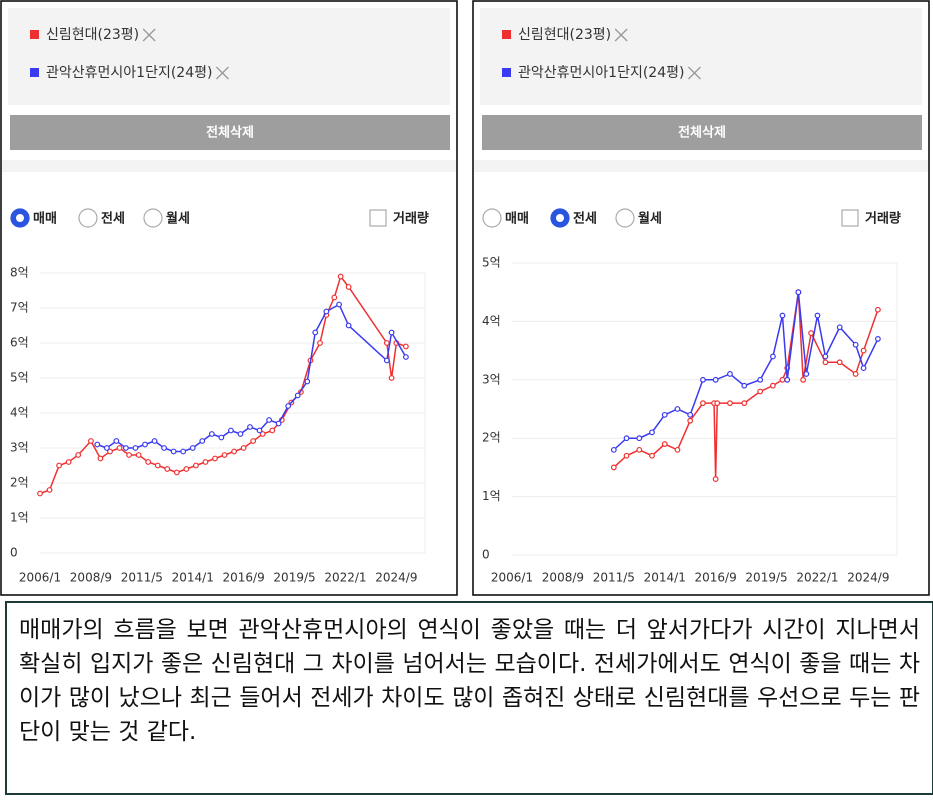 The width and height of the screenshot is (933, 801). What do you see at coordinates (19, 343) in the screenshot?
I see `y-tick-label: 6억` at bounding box center [19, 343].